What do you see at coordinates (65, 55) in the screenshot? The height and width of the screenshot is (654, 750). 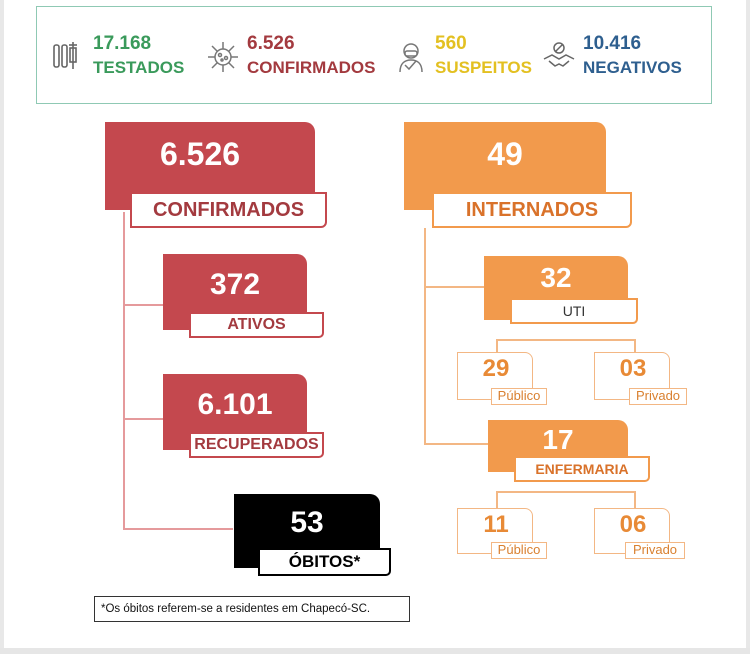 I see `test-tubes-icon` at bounding box center [65, 55].